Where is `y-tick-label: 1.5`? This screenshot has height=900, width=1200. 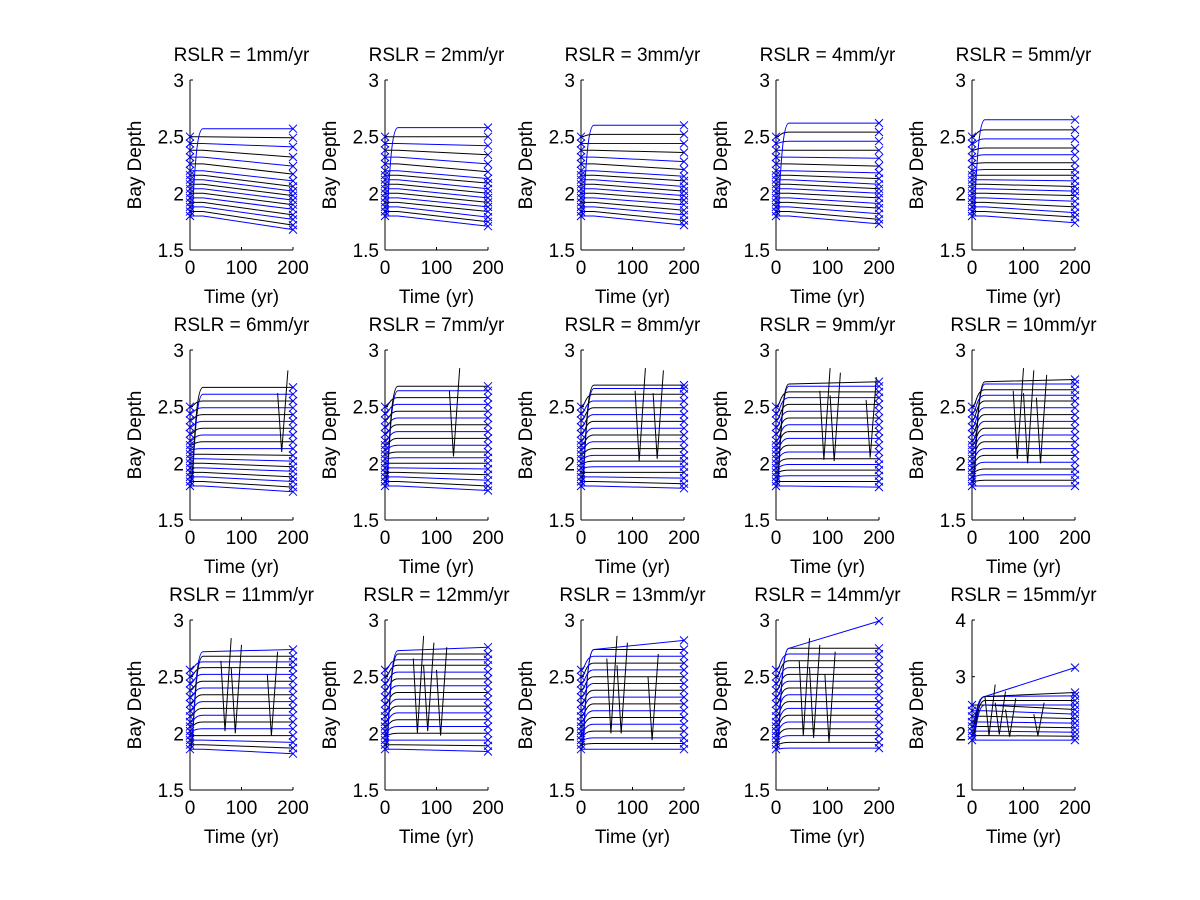
y-tick-label: 1.5 is located at coordinates (366, 521).